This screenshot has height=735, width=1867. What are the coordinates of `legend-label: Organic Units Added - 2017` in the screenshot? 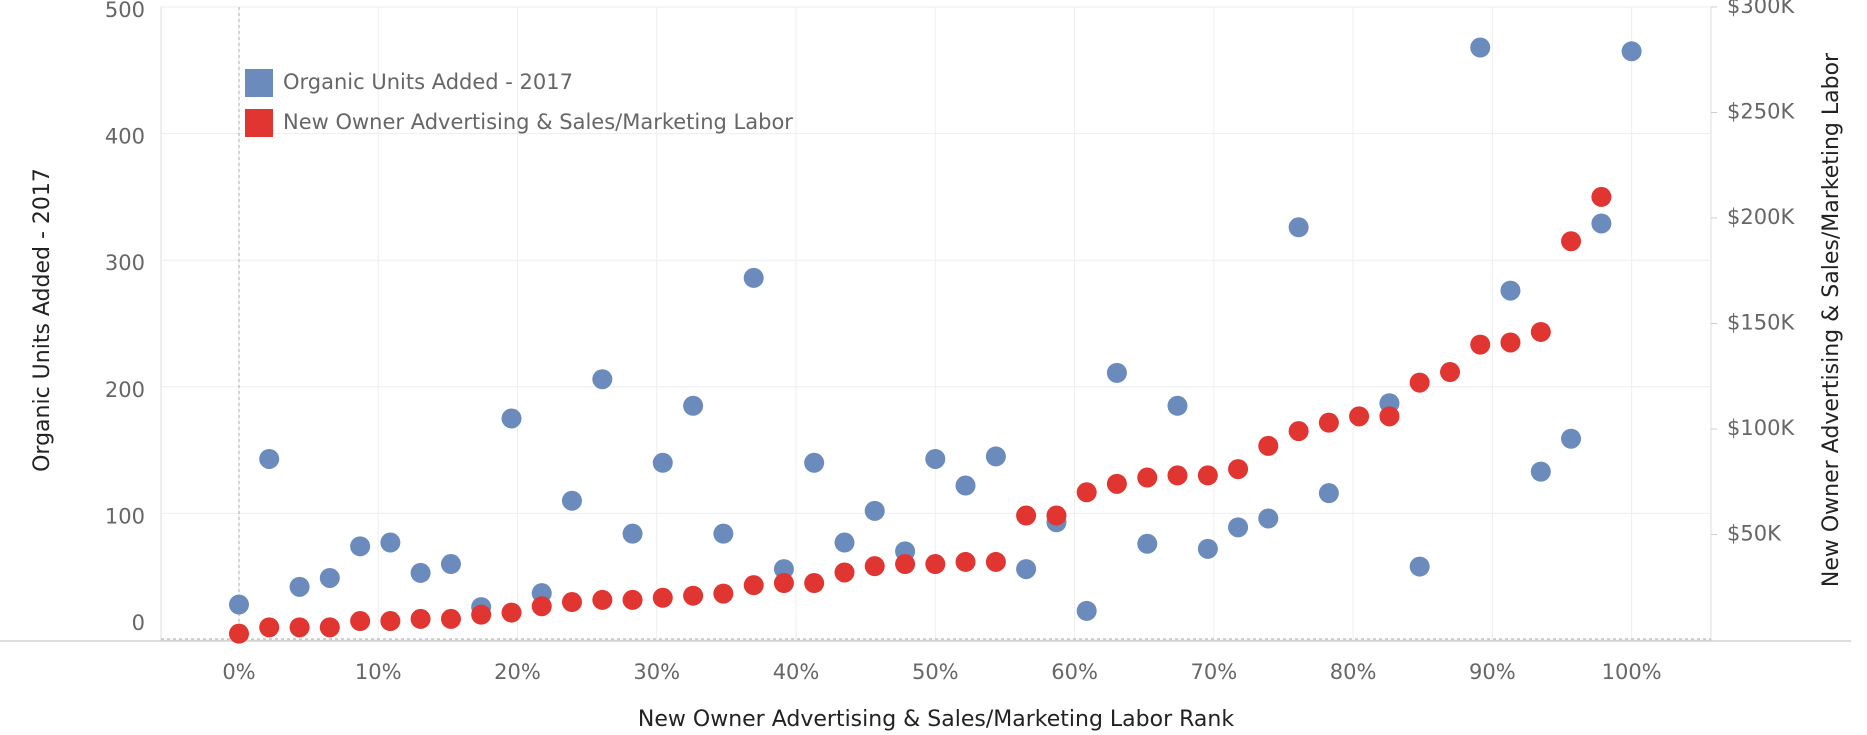 It's located at (428, 82).